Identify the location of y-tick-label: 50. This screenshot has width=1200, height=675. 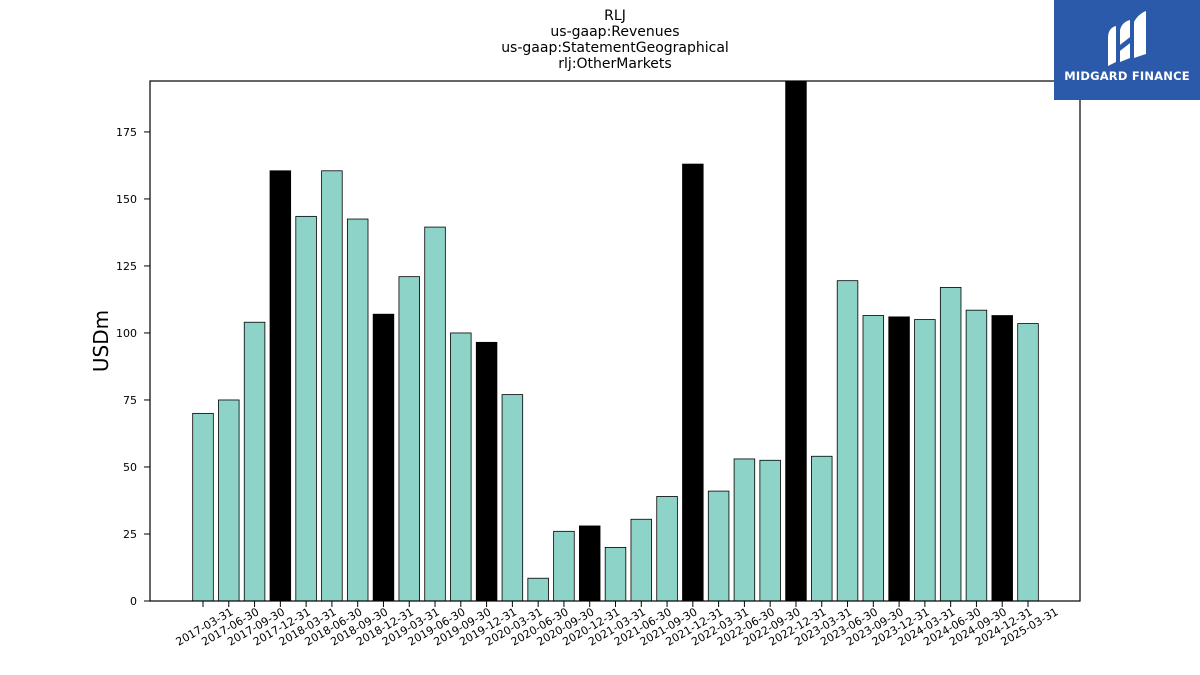
(130, 467).